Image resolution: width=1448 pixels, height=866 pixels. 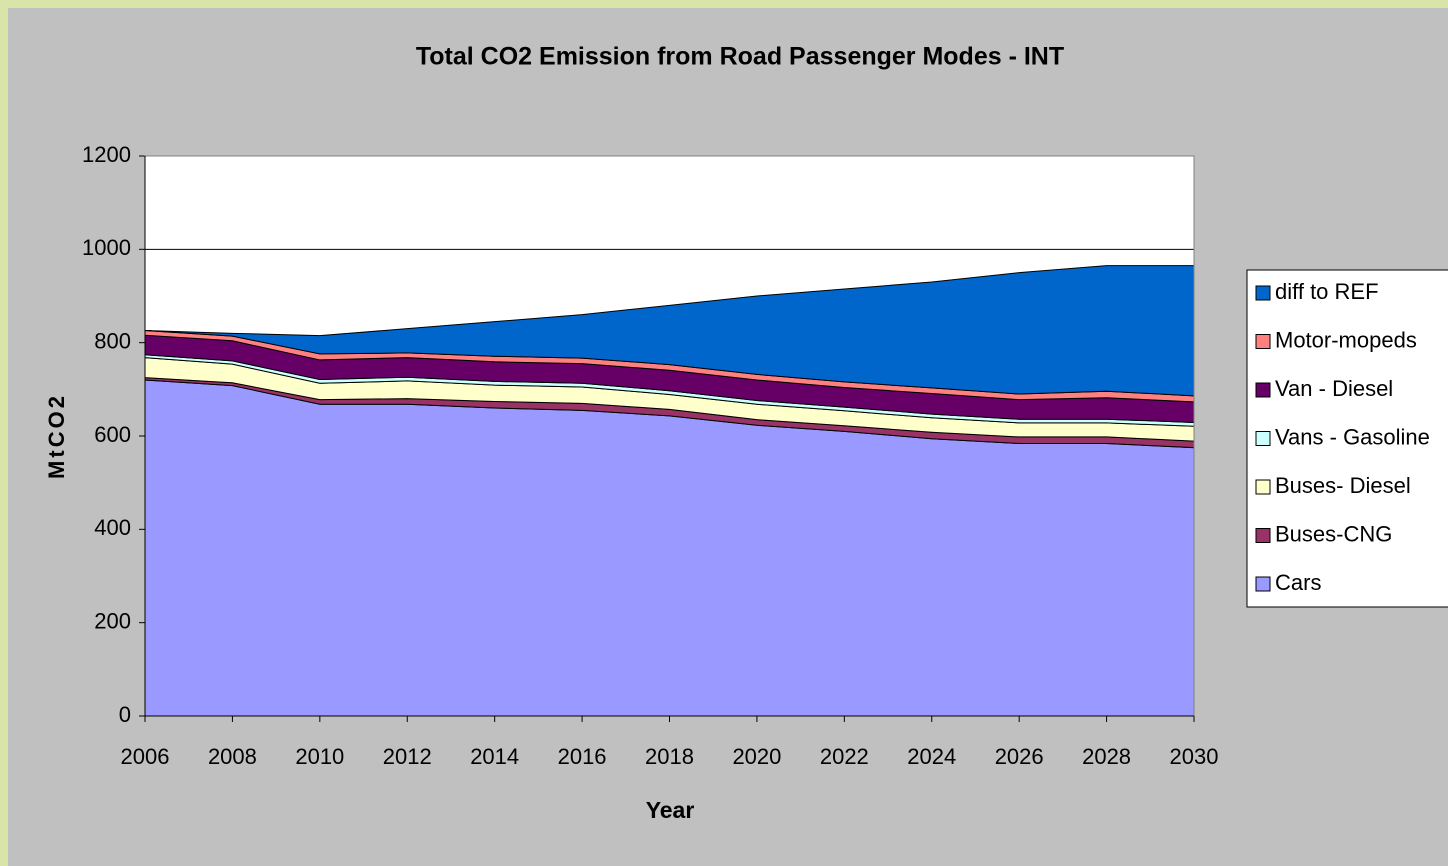 I want to click on legend-label: Vans - Gasoline, so click(x=1352, y=436).